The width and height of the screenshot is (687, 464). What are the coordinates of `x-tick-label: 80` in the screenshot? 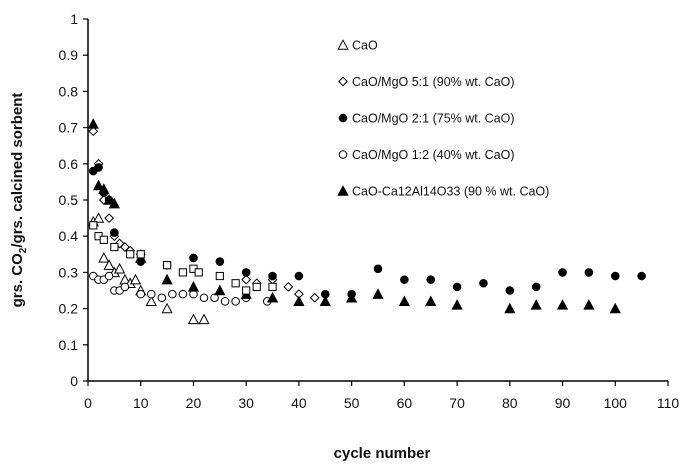 It's located at (510, 403).